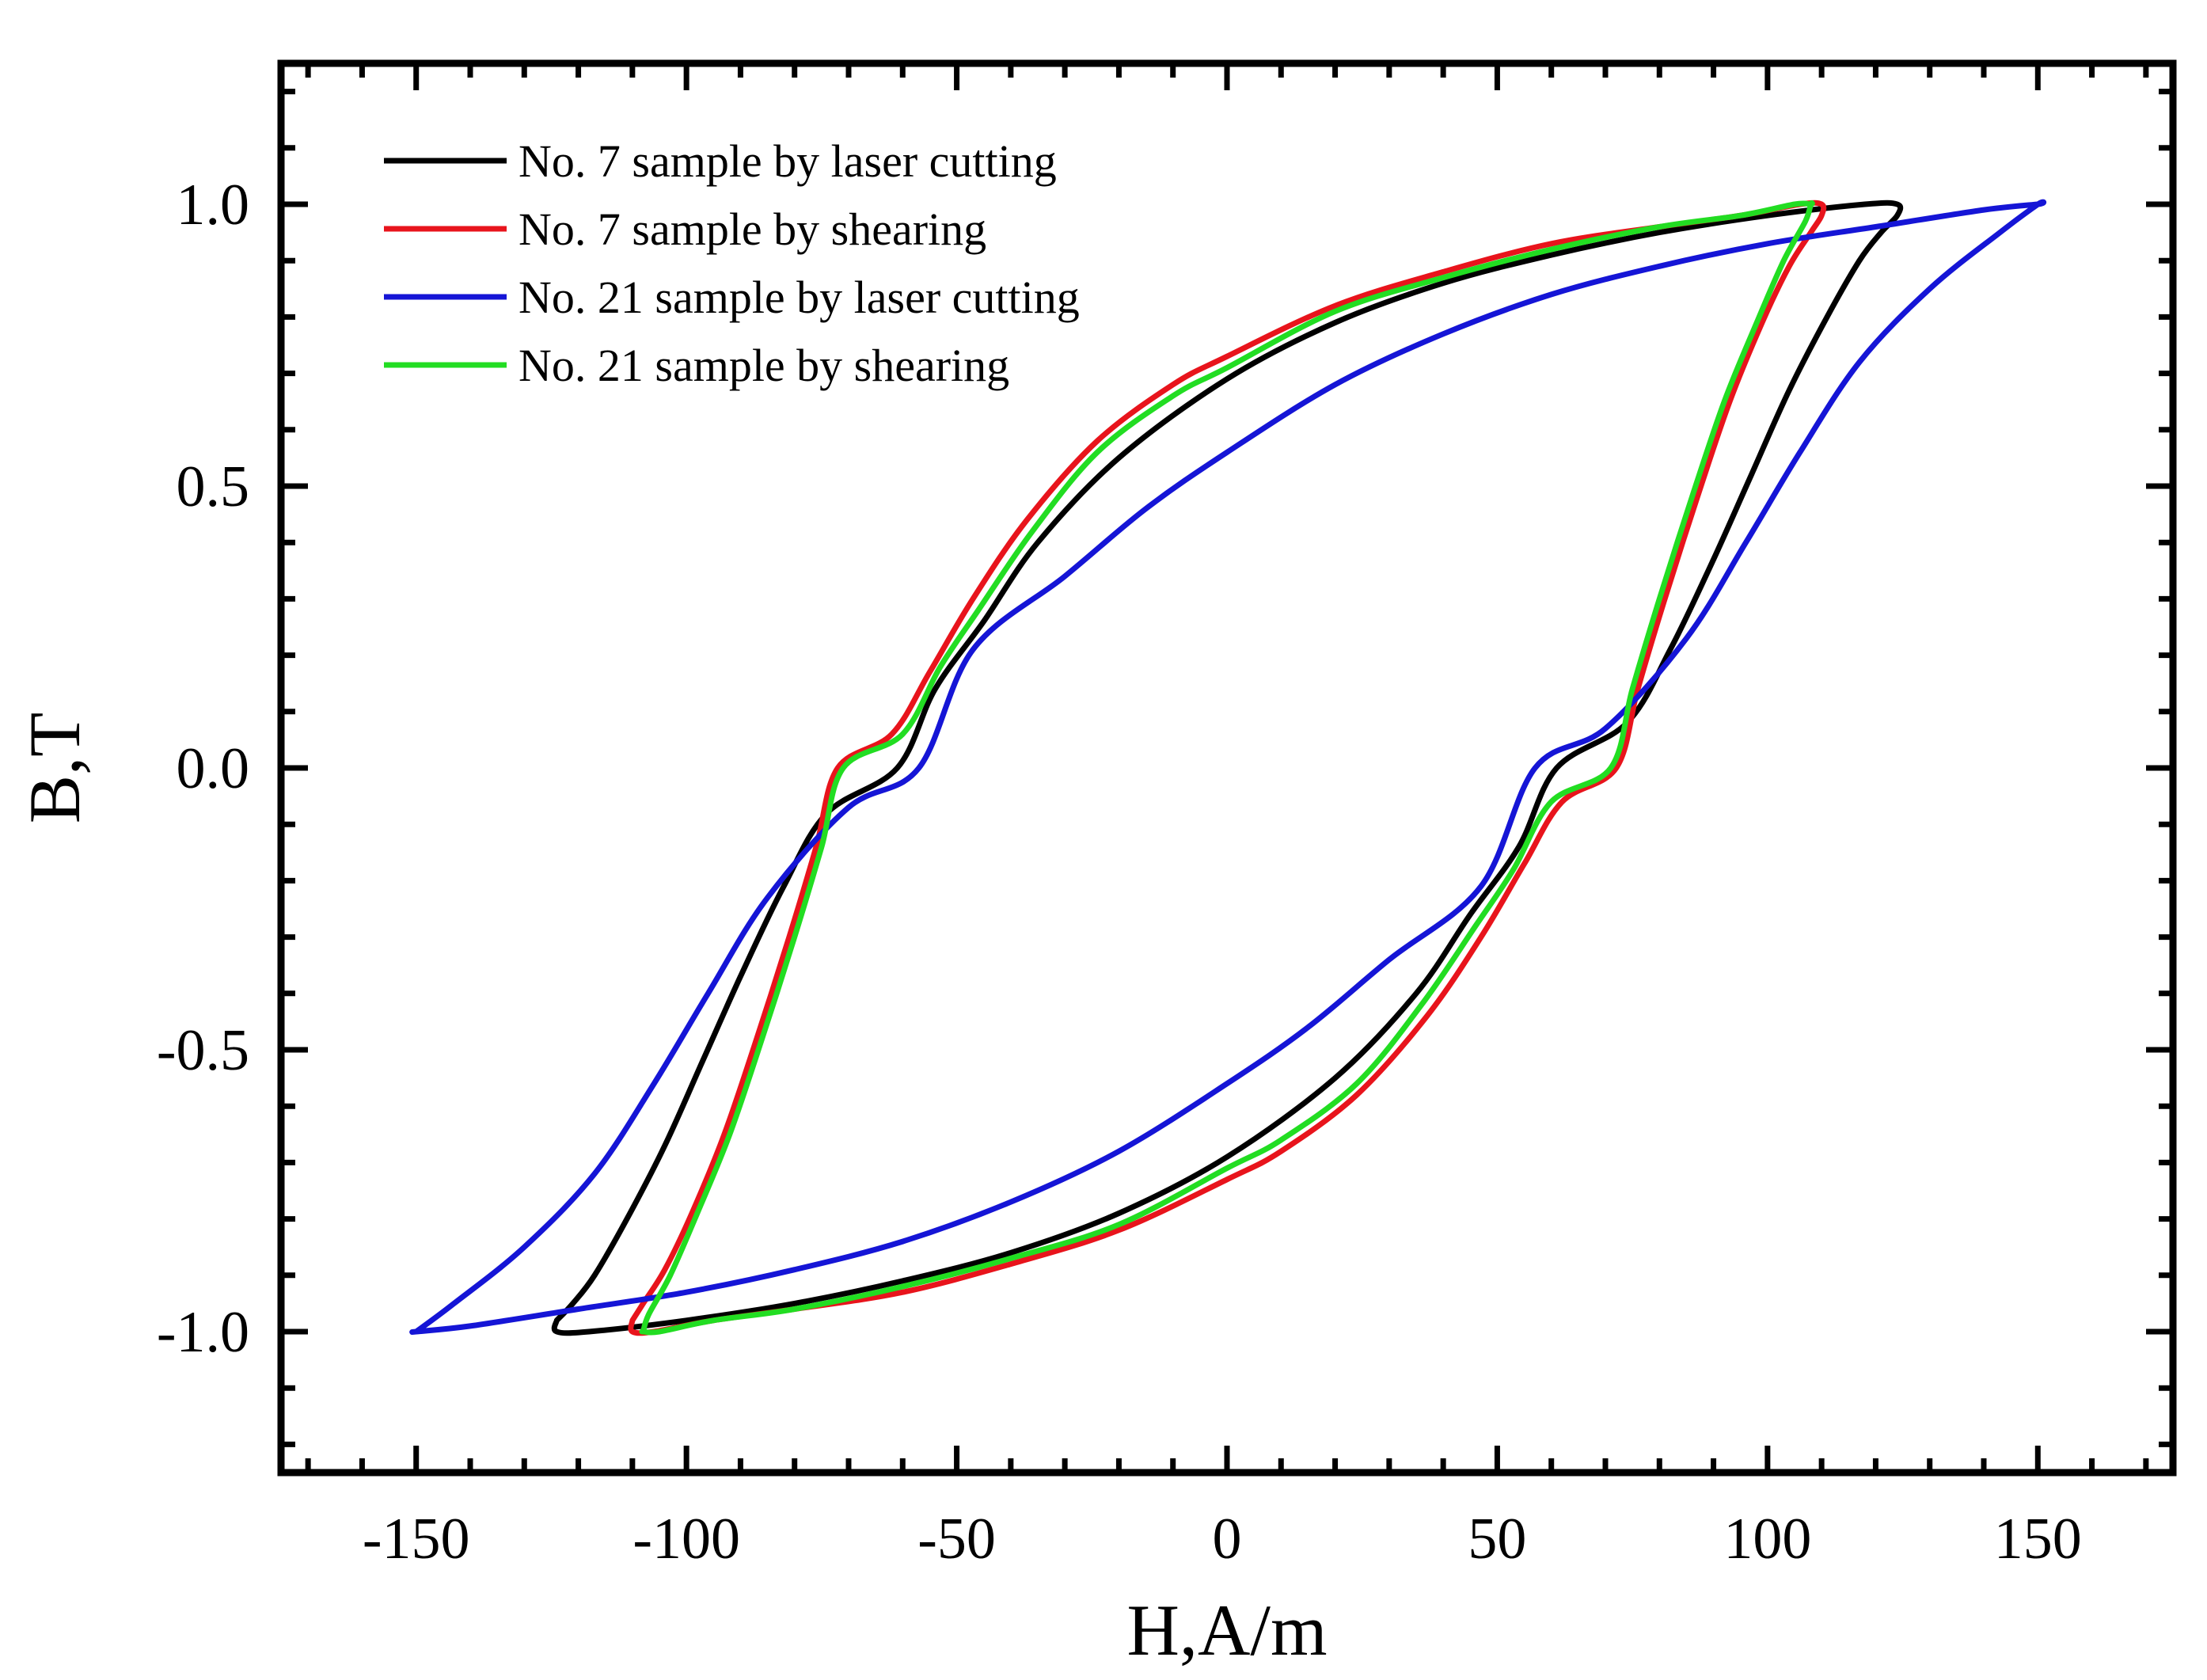 The width and height of the screenshot is (2207, 1680). Describe the element at coordinates (203, 1332) in the screenshot. I see `y-tick-label: -1.0` at that location.